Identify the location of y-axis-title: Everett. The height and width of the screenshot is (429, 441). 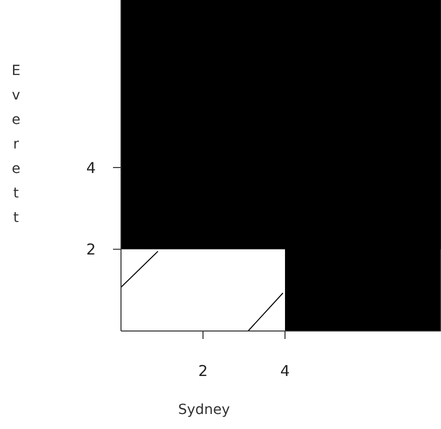
(16, 144).